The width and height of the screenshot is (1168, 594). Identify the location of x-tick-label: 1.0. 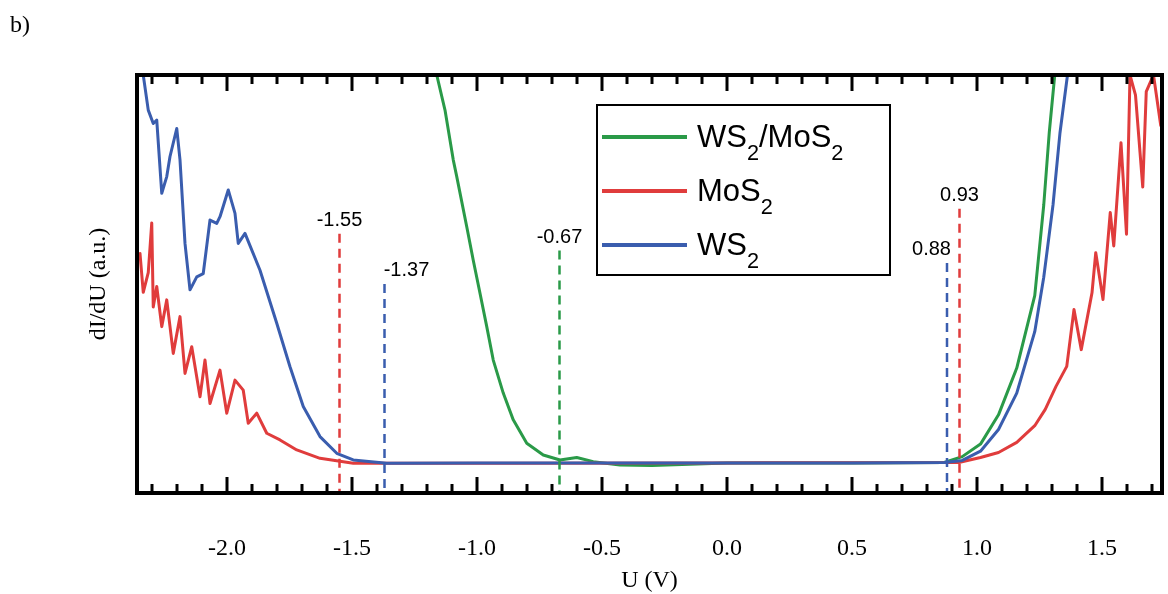
(977, 547).